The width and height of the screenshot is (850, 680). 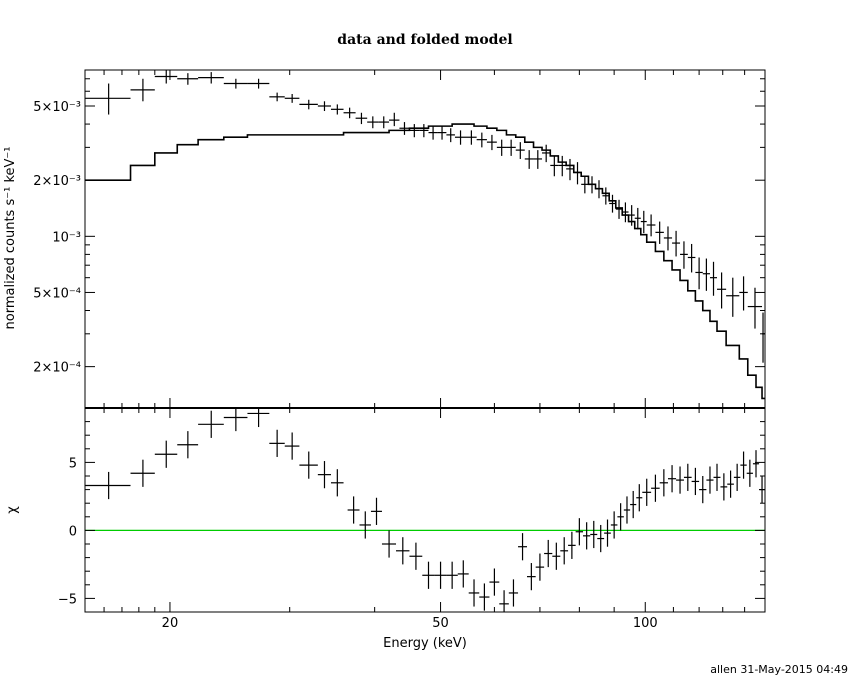 I want to click on top-y-tick-label: 2×10⁻³, so click(x=57, y=181).